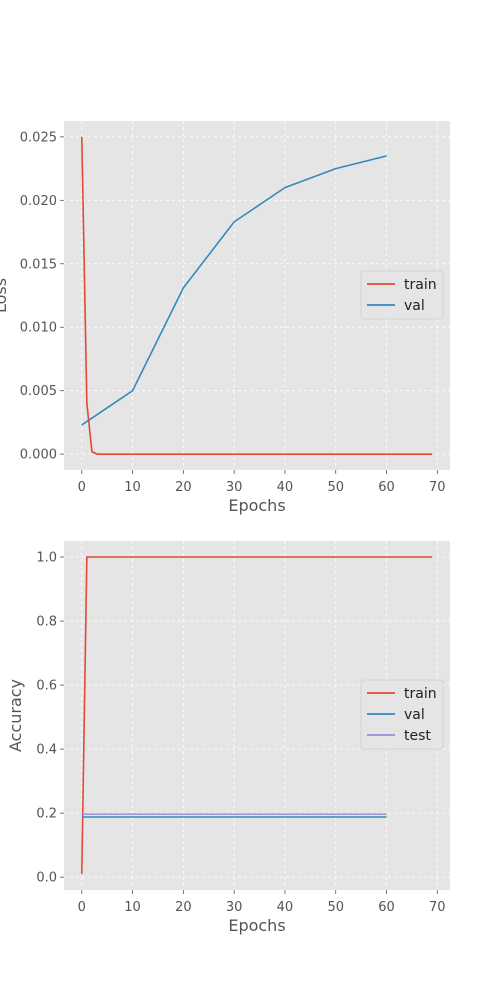  I want to click on y-tick-label: 0.000, so click(38, 455).